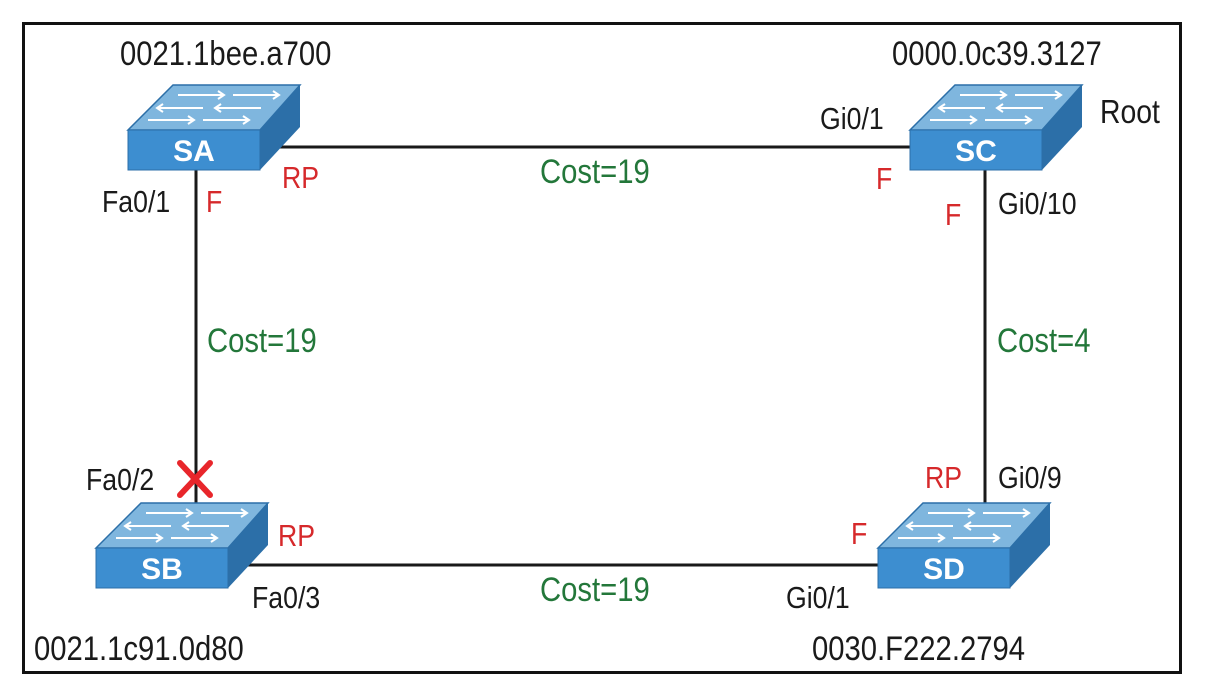  What do you see at coordinates (818, 597) in the screenshot?
I see `sd-port-gi0-1: Gi0/1` at bounding box center [818, 597].